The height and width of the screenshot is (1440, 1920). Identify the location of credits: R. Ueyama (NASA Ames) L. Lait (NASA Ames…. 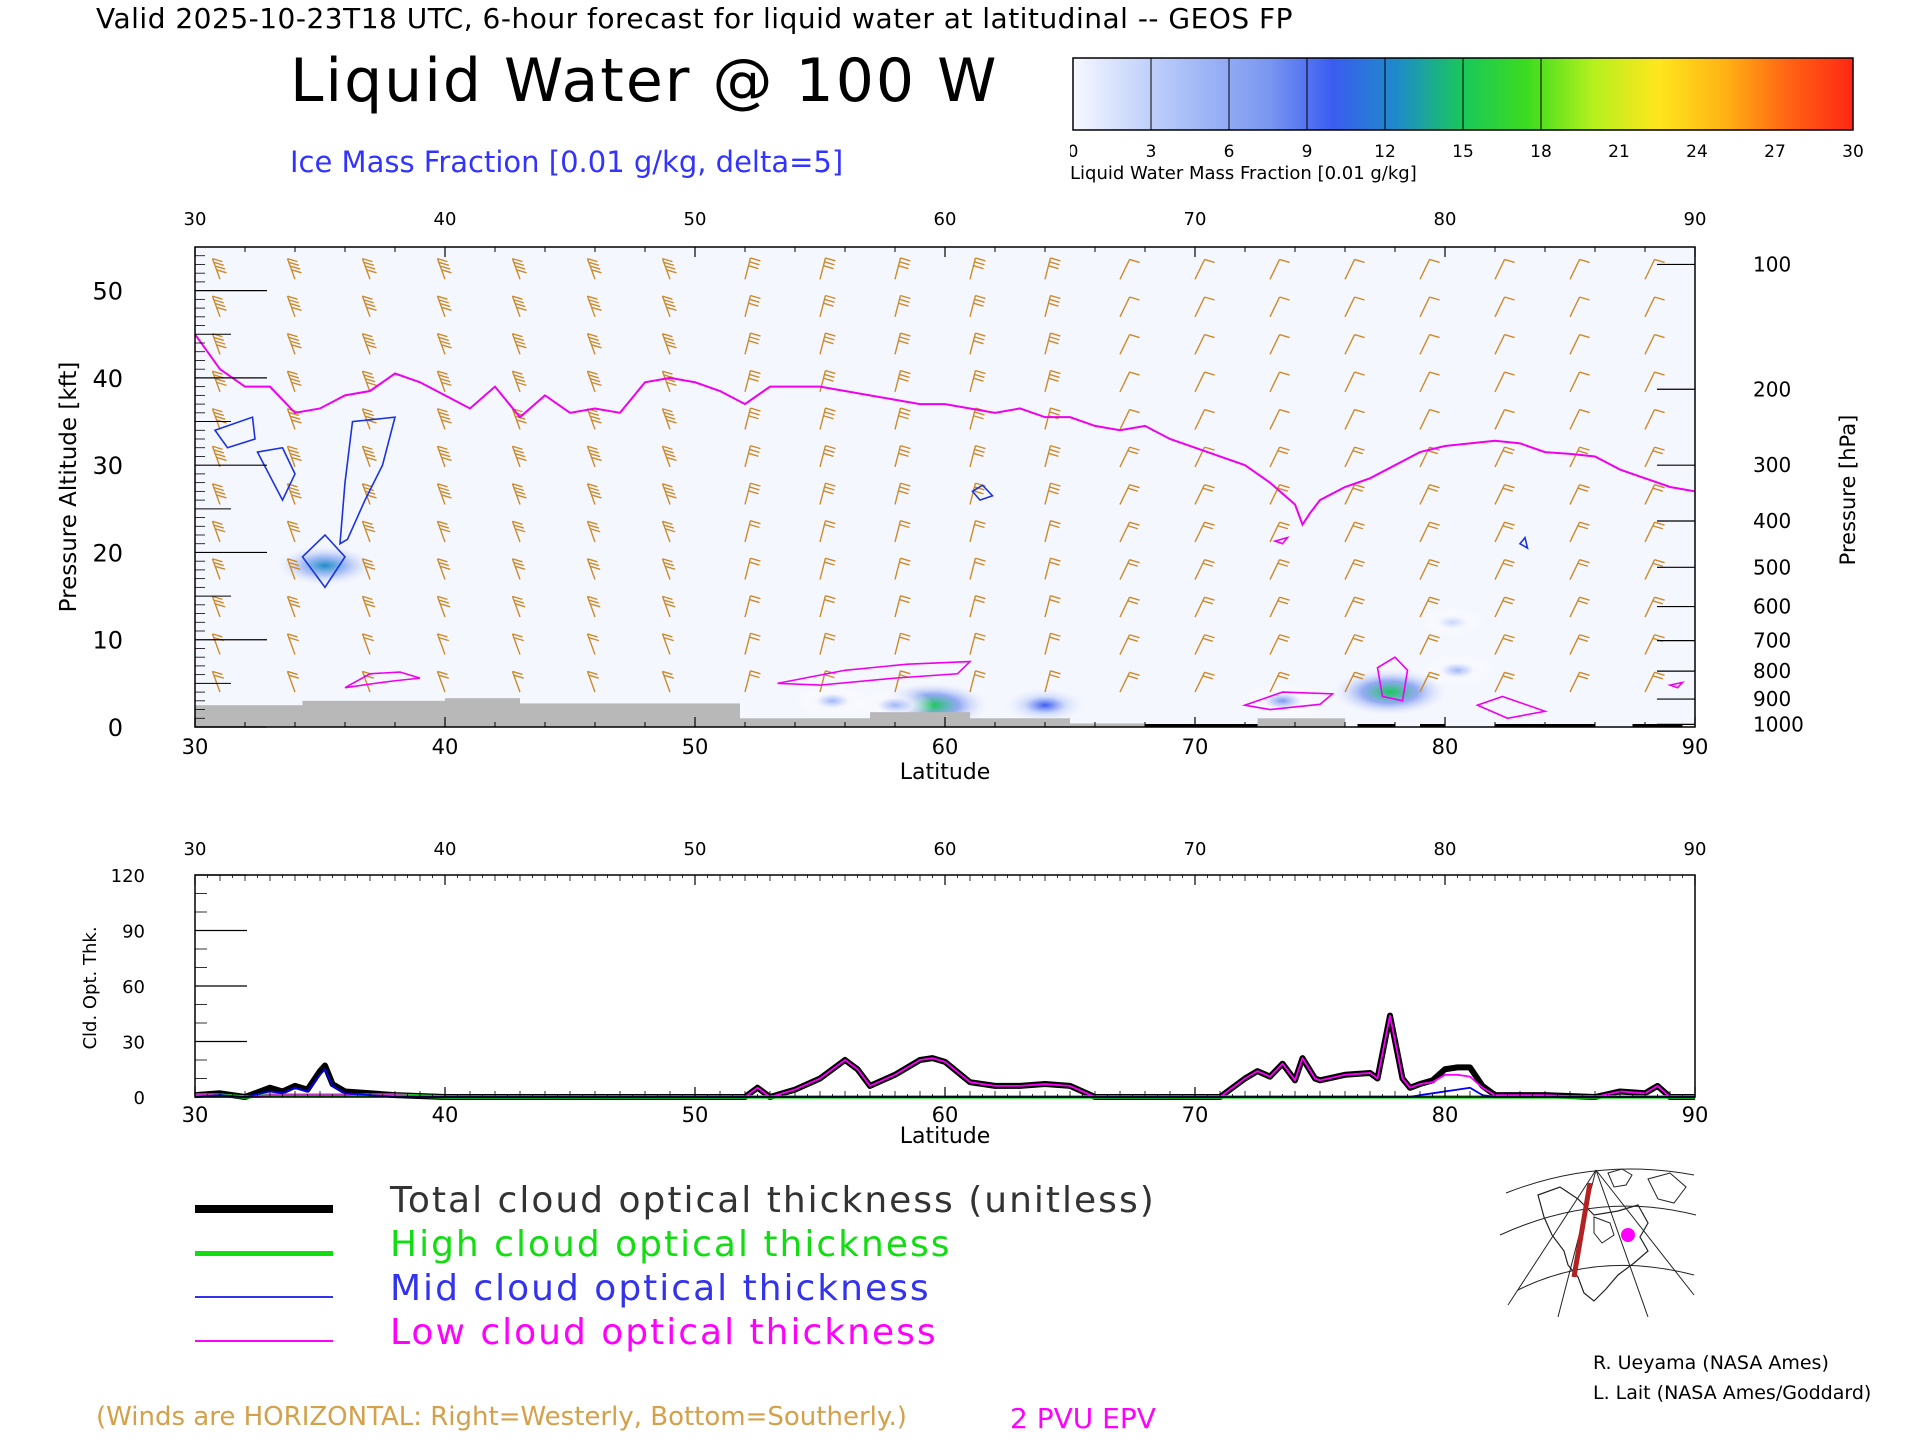
(1732, 1378).